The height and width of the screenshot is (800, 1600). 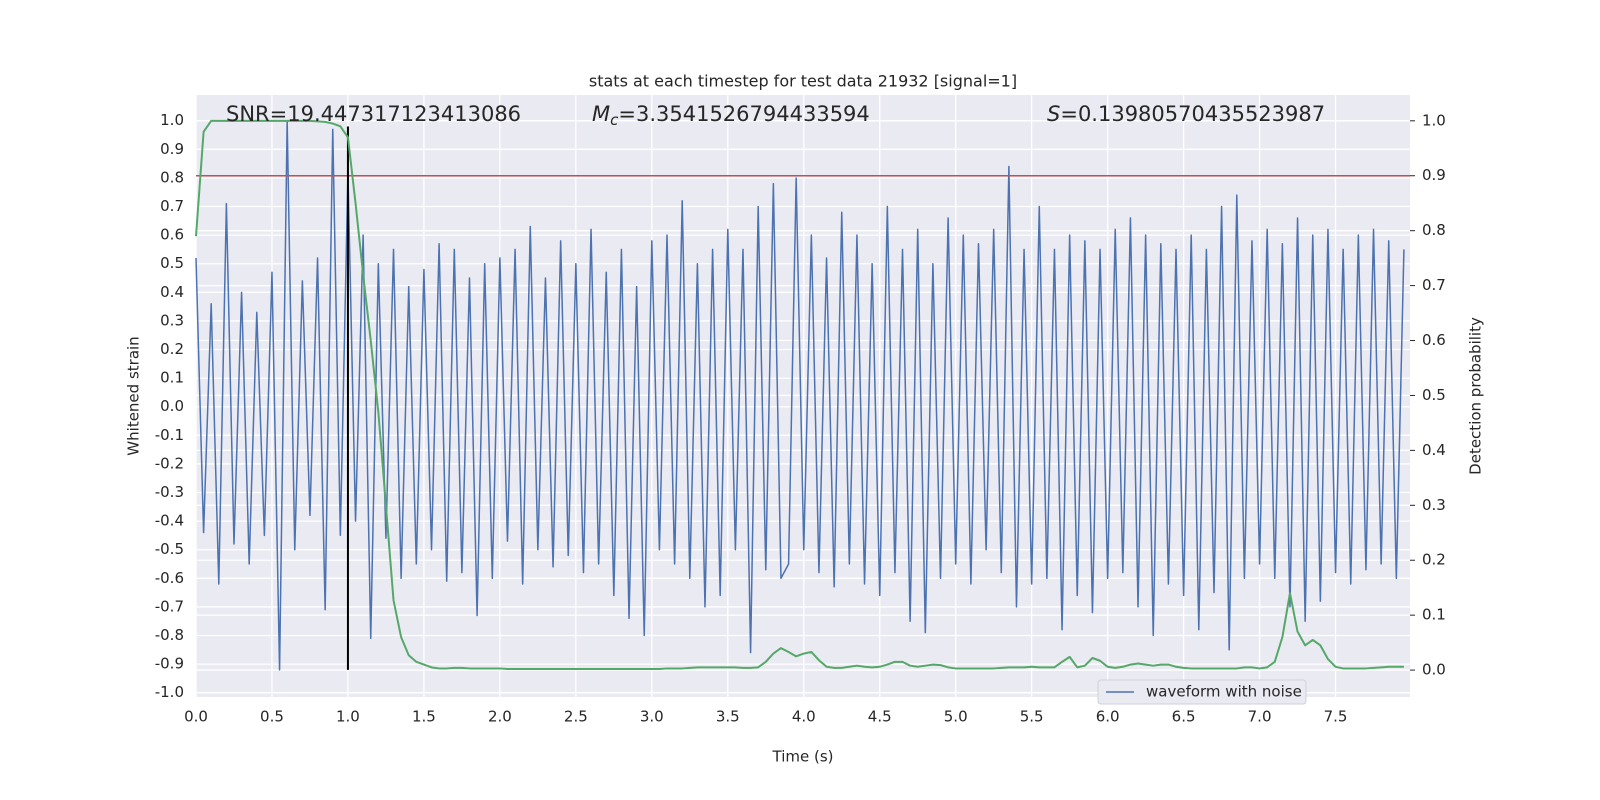 I want to click on y2-tick-label: 0.9, so click(x=1434, y=175).